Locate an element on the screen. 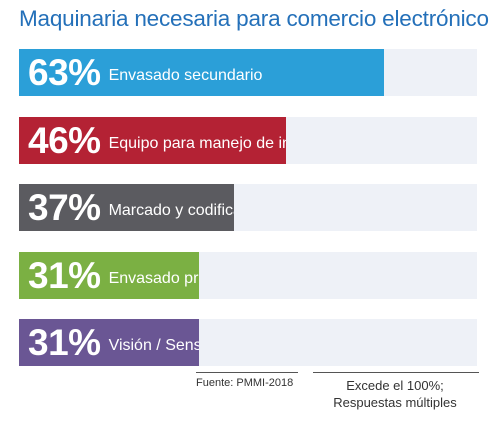 The image size is (500, 424). bar-category-label: Visión / Sensores is located at coordinates (153, 345).